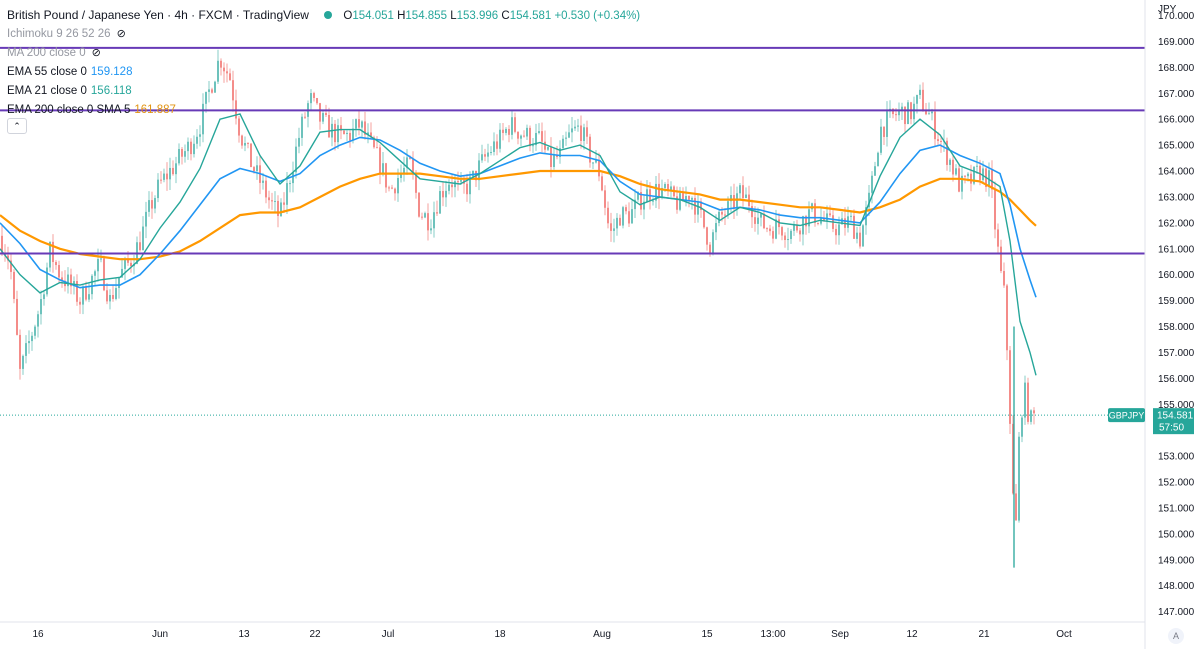 The image size is (1194, 649). Describe the element at coordinates (1176, 327) in the screenshot. I see `y-tick-label: 158.000` at that location.